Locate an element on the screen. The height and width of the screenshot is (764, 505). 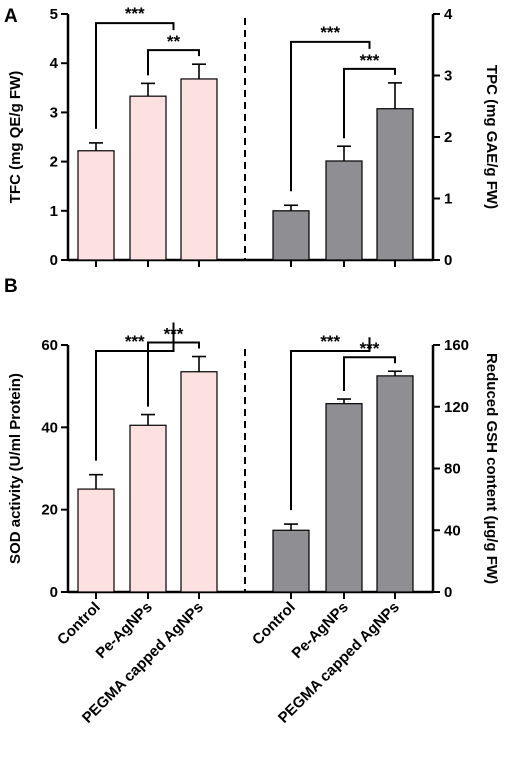
y-axis-label-right: TPC (mg GAE/g FW) is located at coordinates (491, 137).